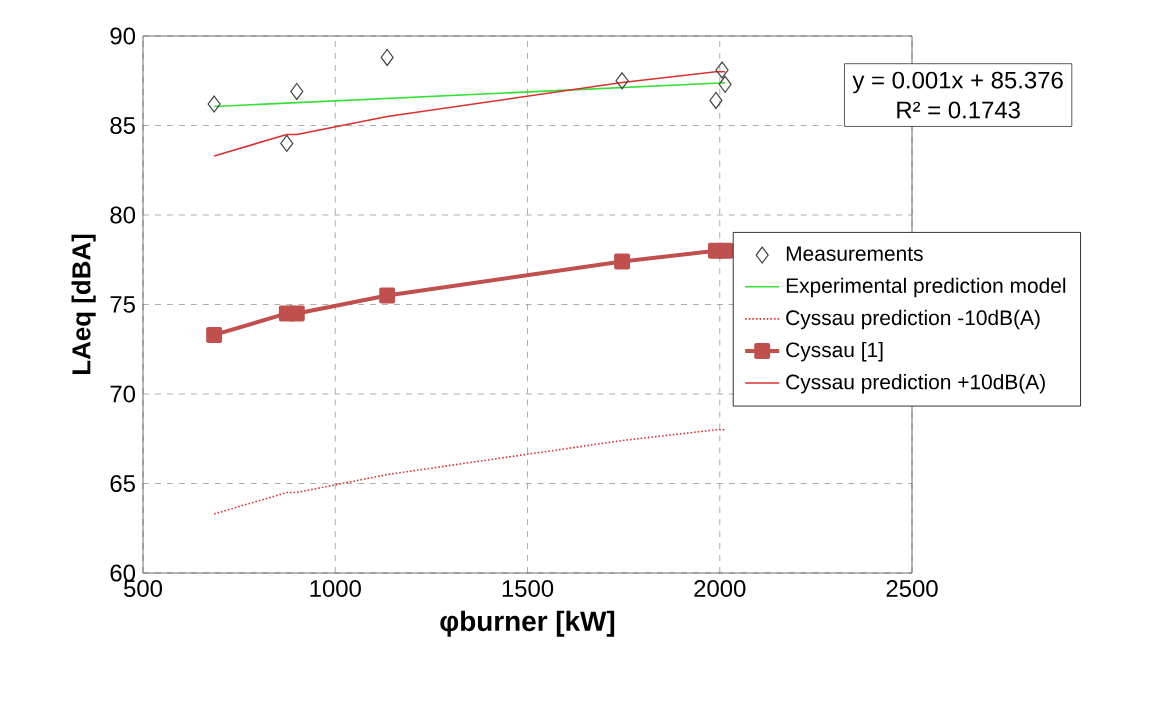 The width and height of the screenshot is (1149, 710). Describe the element at coordinates (83, 304) in the screenshot. I see `y-axis-title: LAeq [dBA]` at that location.